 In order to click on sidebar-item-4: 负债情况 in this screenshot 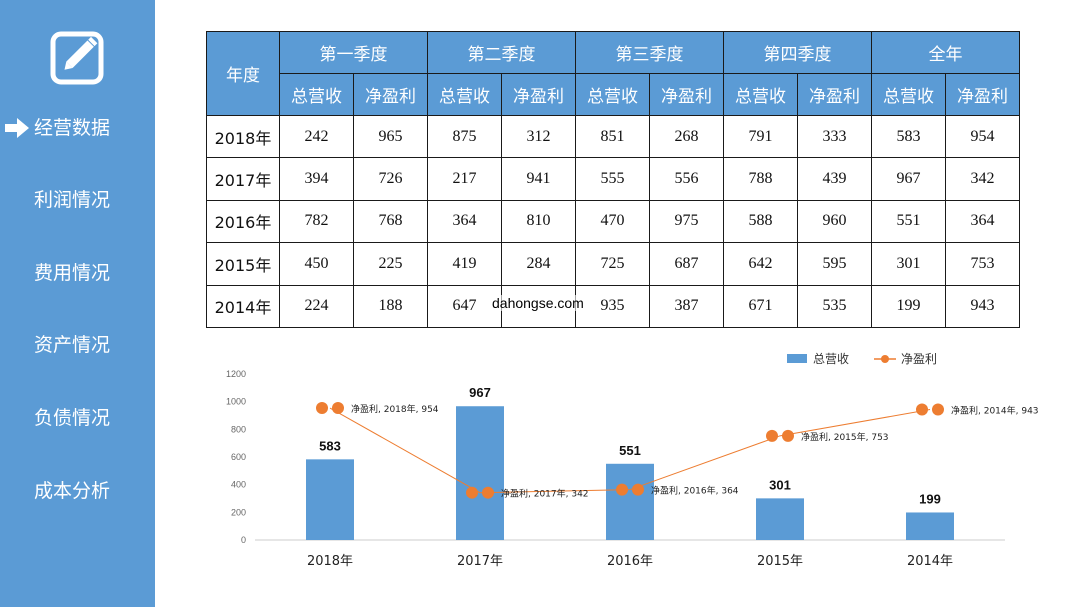, I will do `click(77, 418)`.